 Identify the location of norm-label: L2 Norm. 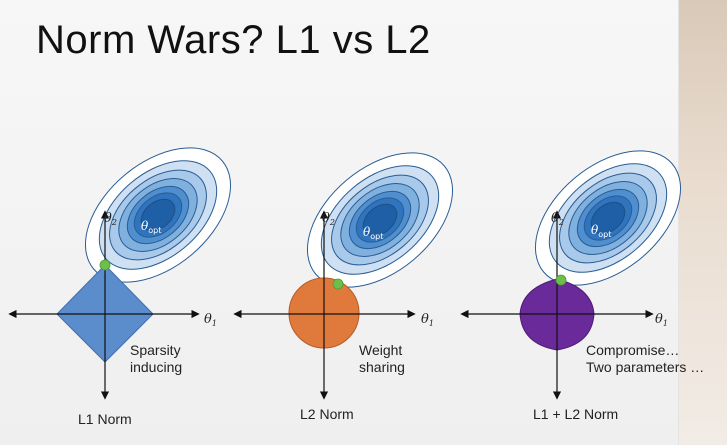
(327, 414).